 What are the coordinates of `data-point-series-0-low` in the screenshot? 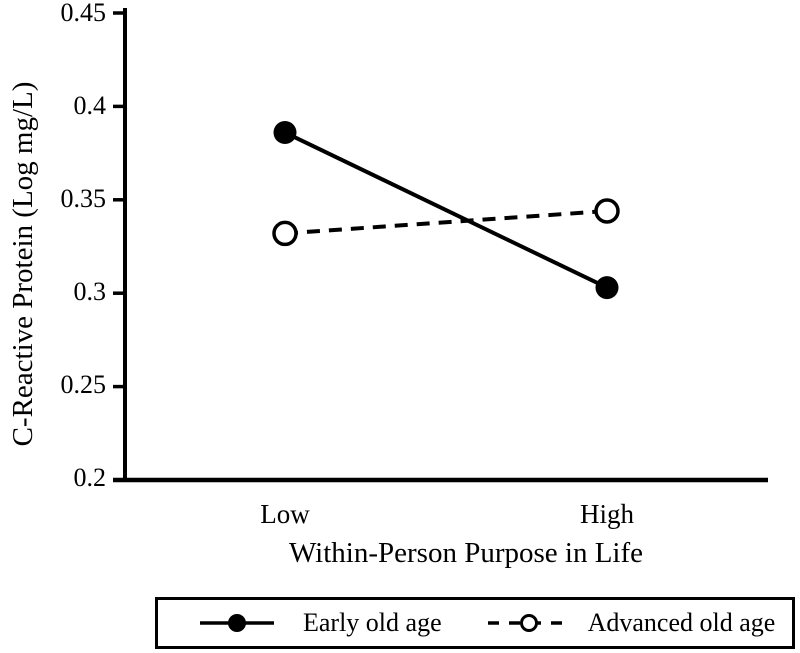 It's located at (285, 133).